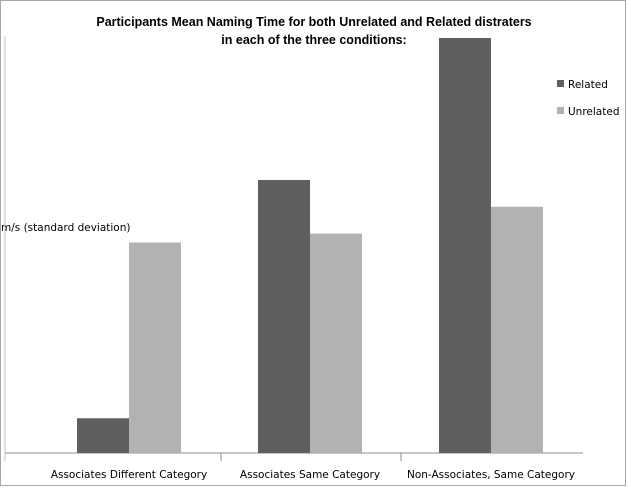  Describe the element at coordinates (588, 98) in the screenshot. I see `legend: Related Unrelated` at that location.